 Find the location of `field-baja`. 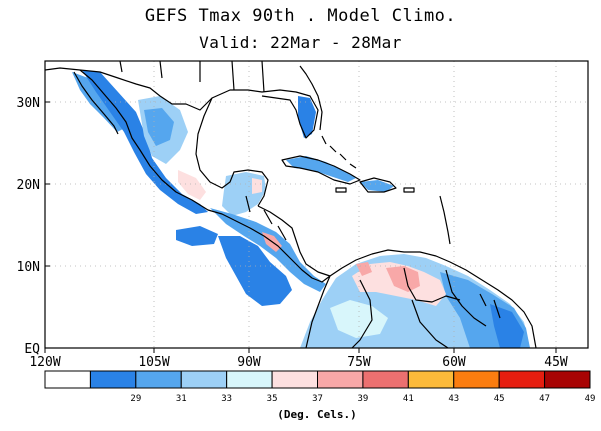

field-baja is located at coordinates (98, 102).